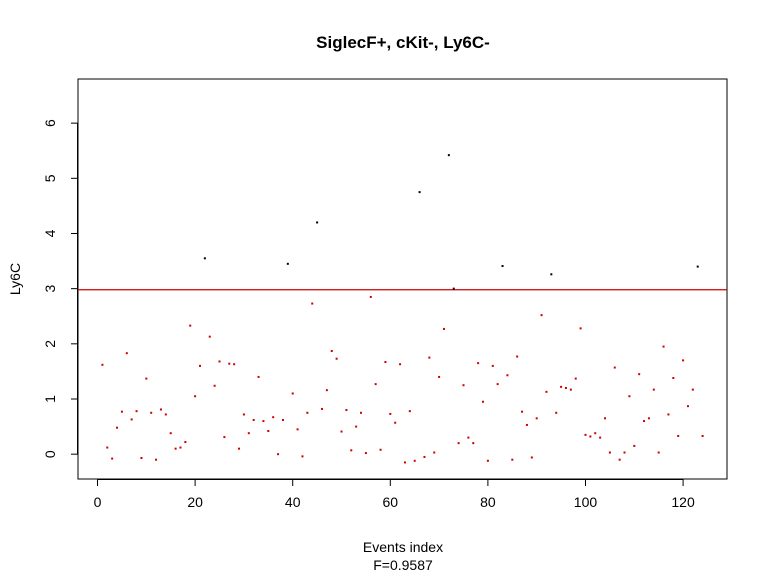 The width and height of the screenshot is (768, 576). What do you see at coordinates (60, 288) in the screenshot?
I see `y-axis: 0 1 2 3 4 5 6` at bounding box center [60, 288].